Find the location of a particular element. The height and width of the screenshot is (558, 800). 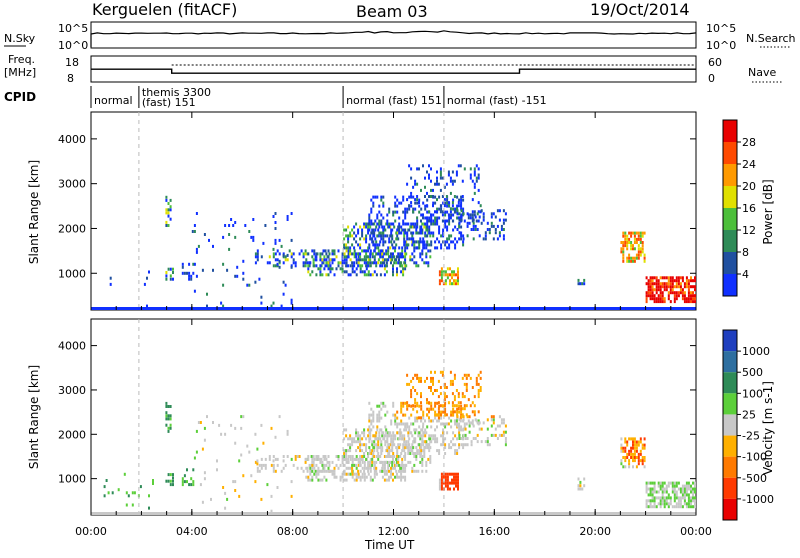

freq-strip: Freq. [MHz] 18 8 60 0 Nave is located at coordinates (393, 69).